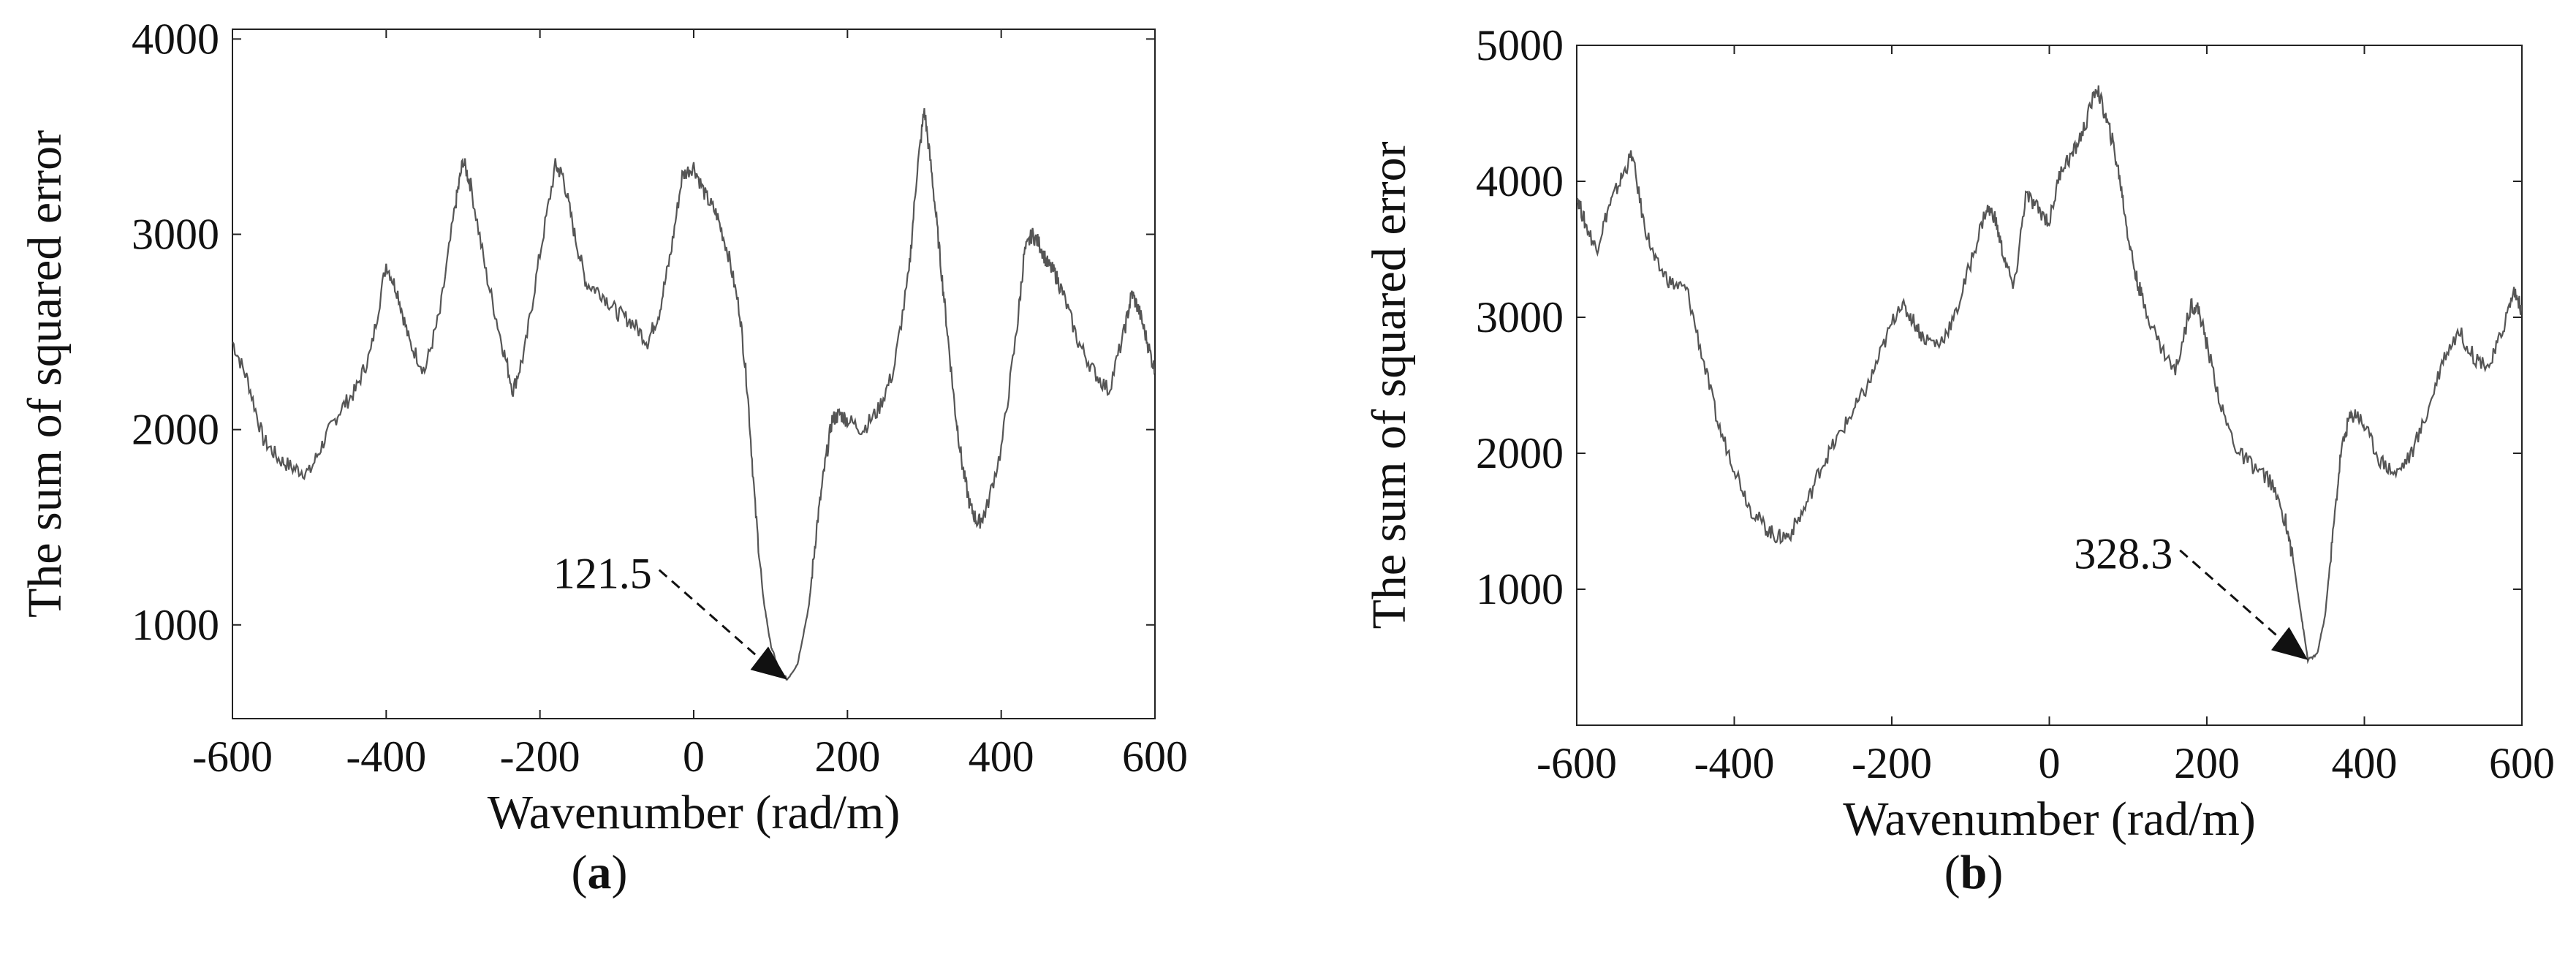 This screenshot has height=965, width=2576. I want to click on minimum-label: 328.3, so click(2123, 554).